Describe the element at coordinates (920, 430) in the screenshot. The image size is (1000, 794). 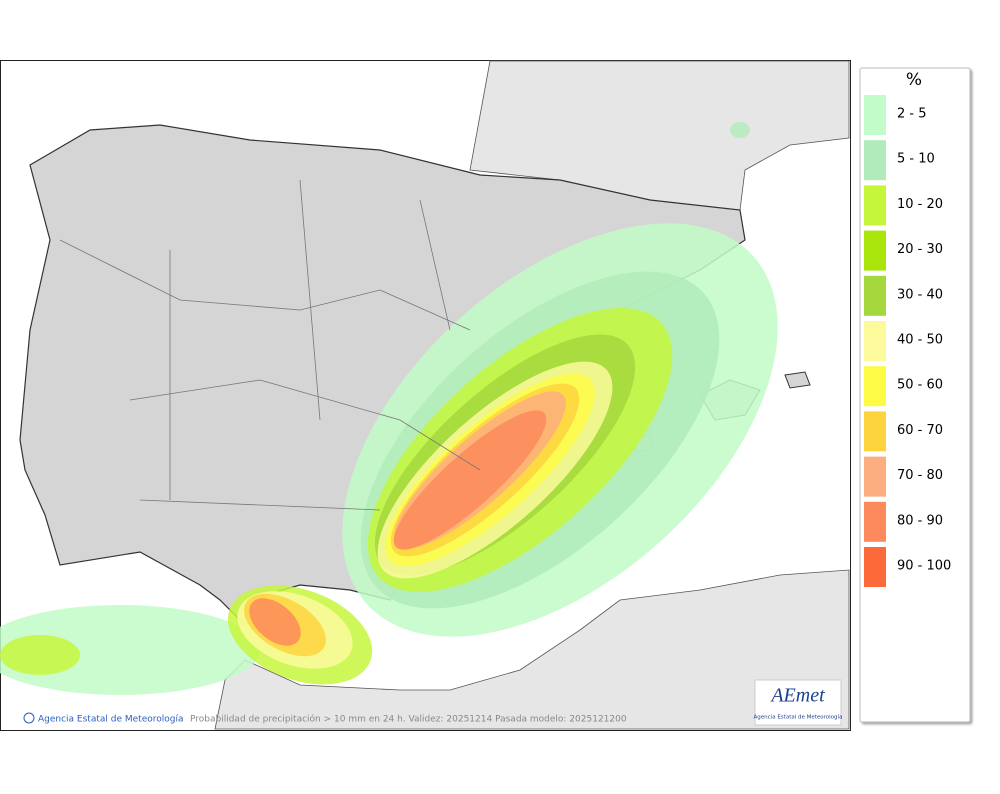
I see `legend-label: 60 - 70` at that location.